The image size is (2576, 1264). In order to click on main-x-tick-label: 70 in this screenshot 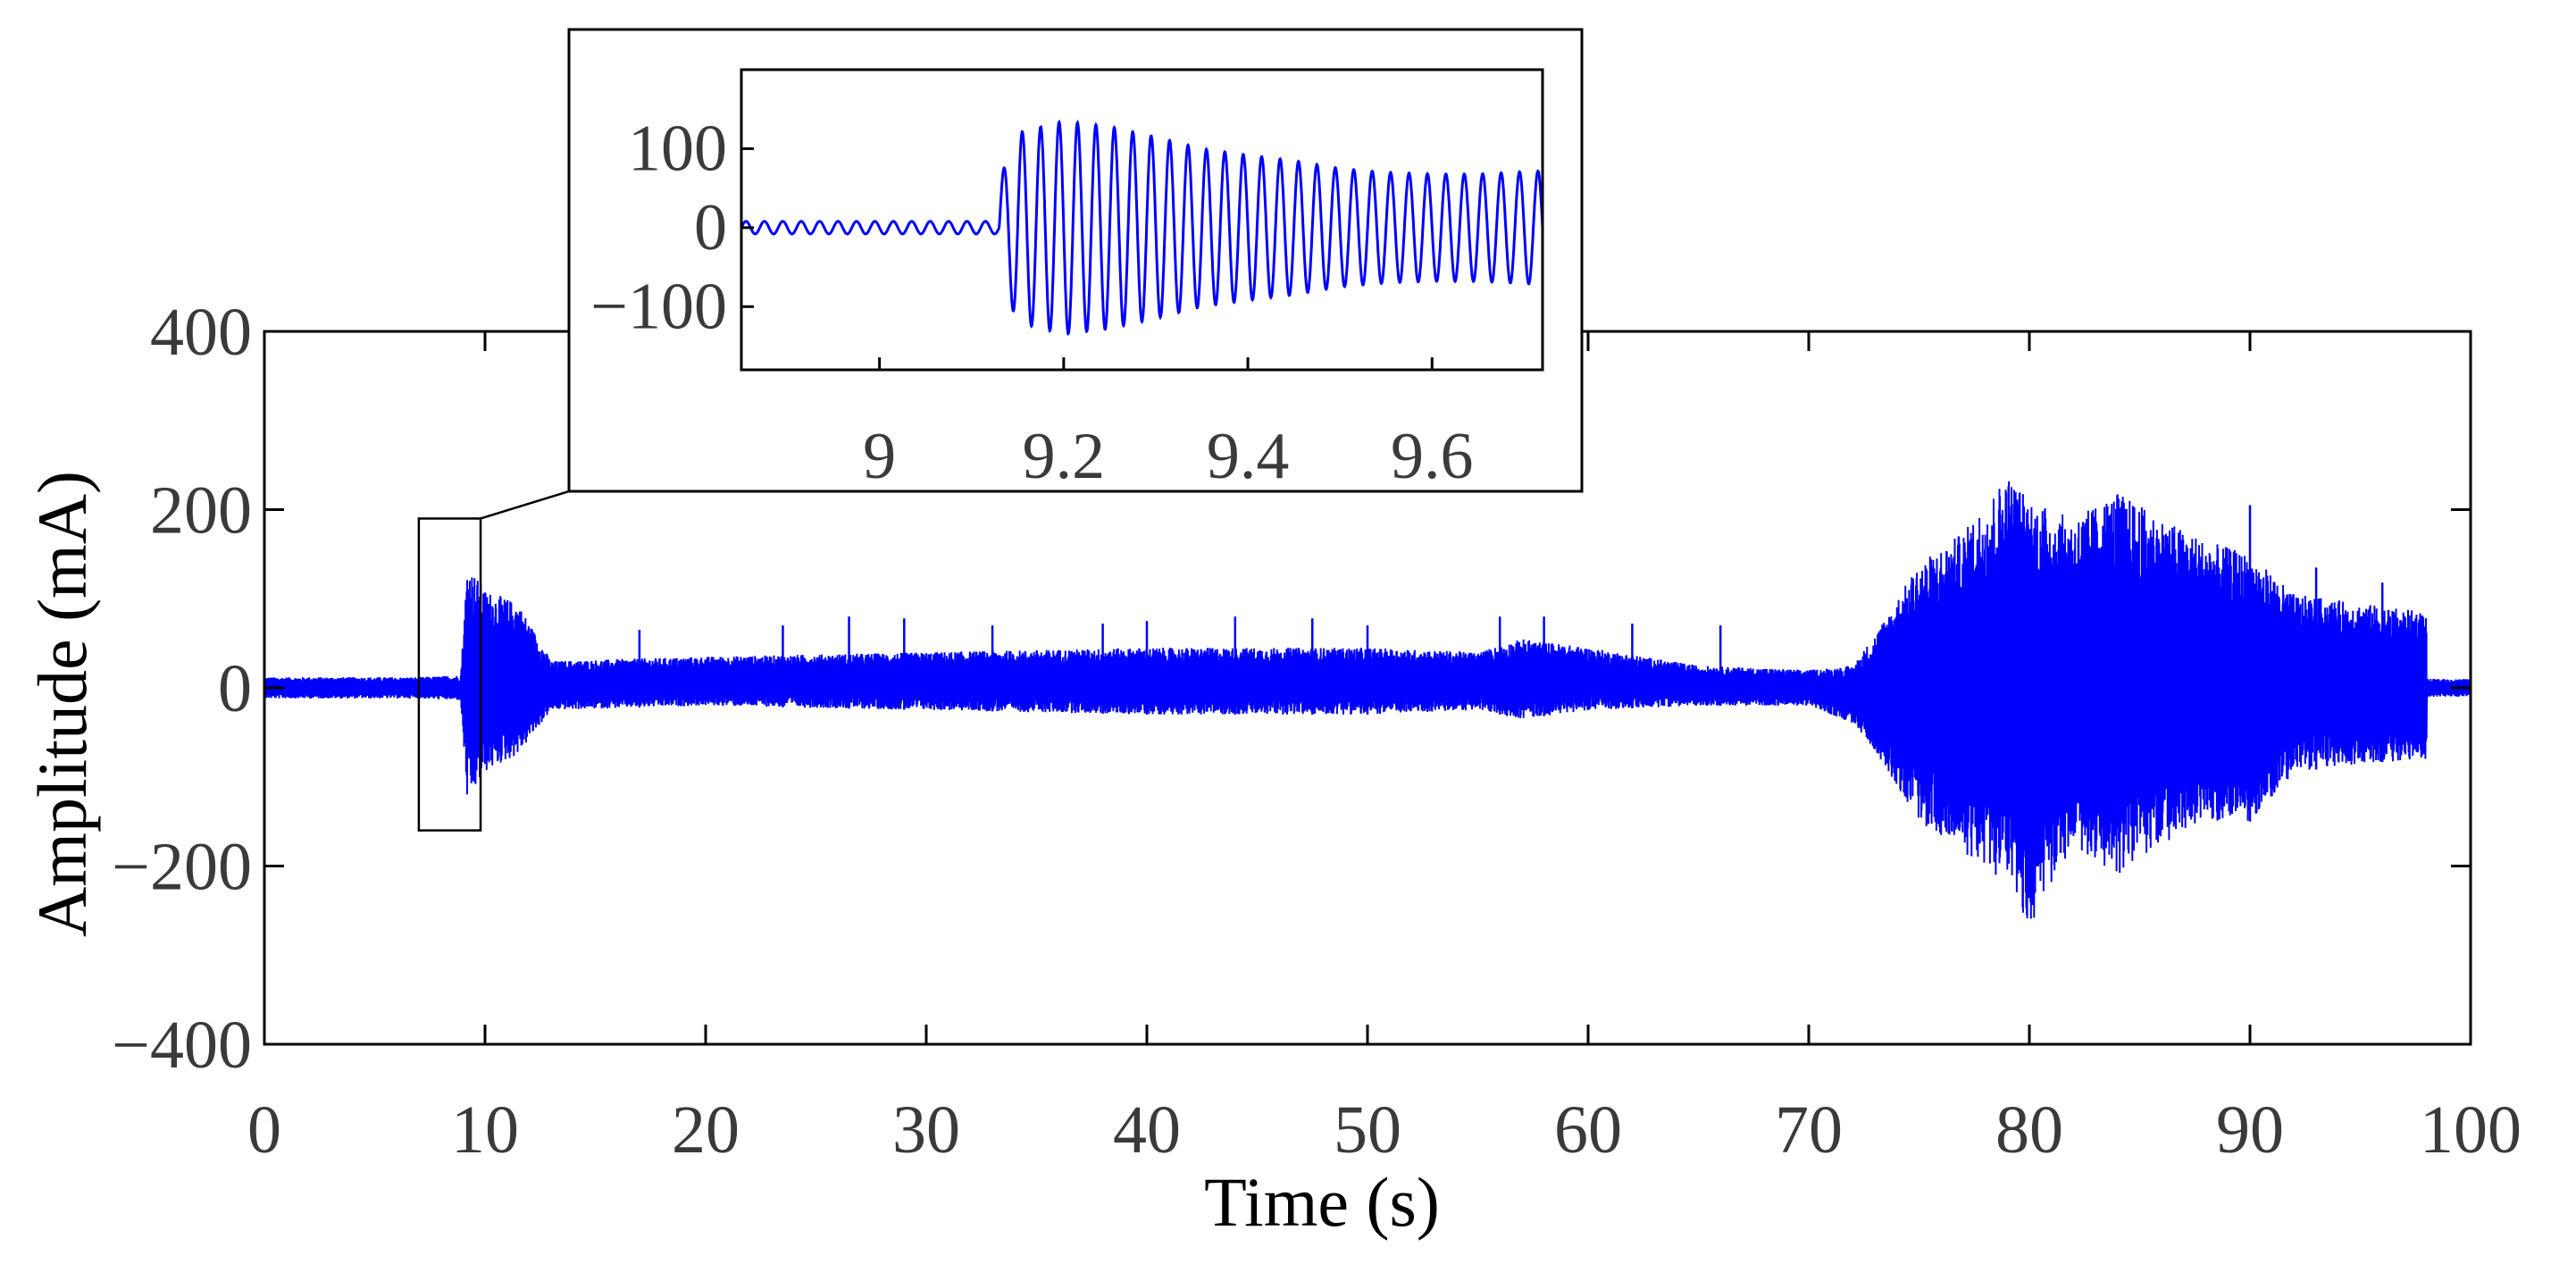, I will do `click(1809, 1130)`.